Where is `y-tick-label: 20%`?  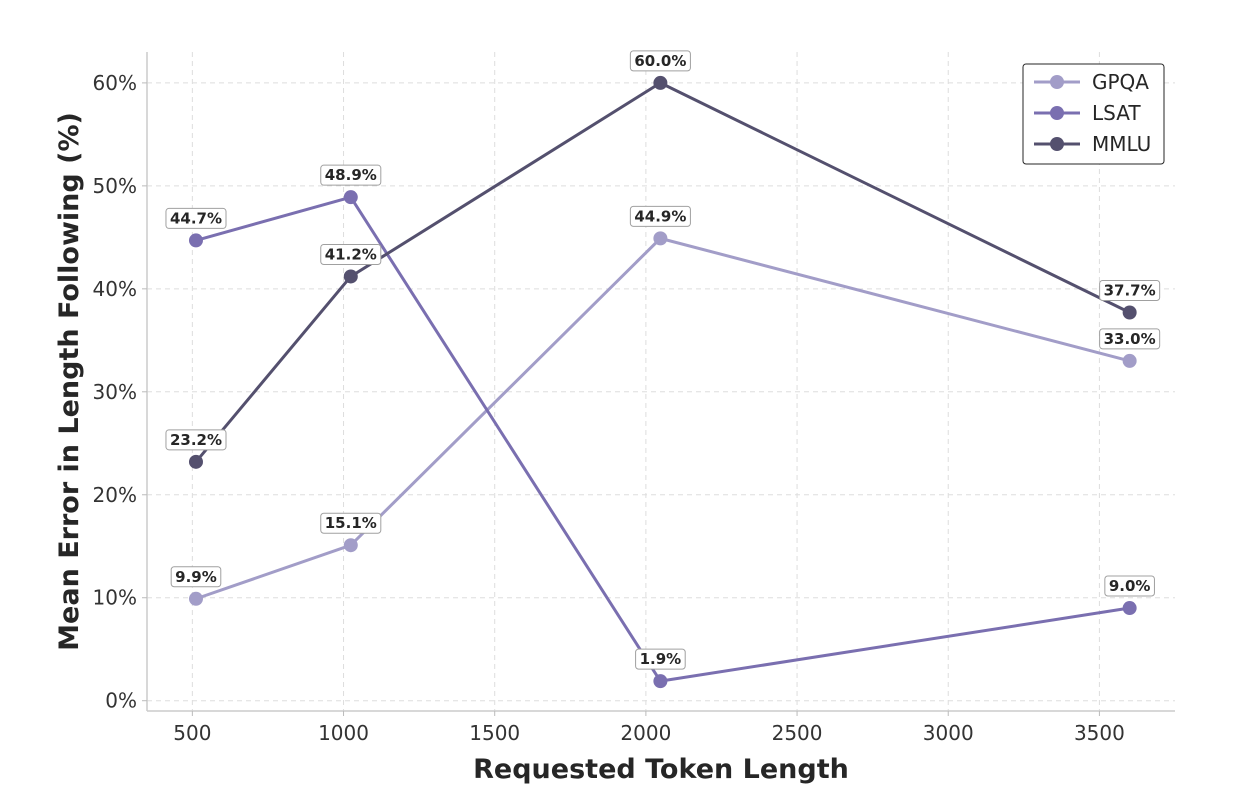 y-tick-label: 20% is located at coordinates (115, 495).